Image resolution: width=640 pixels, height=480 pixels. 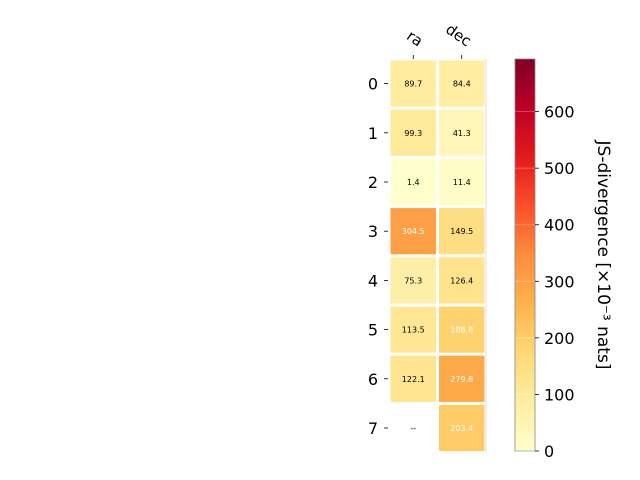 I want to click on row-label: 1, so click(x=373, y=133).